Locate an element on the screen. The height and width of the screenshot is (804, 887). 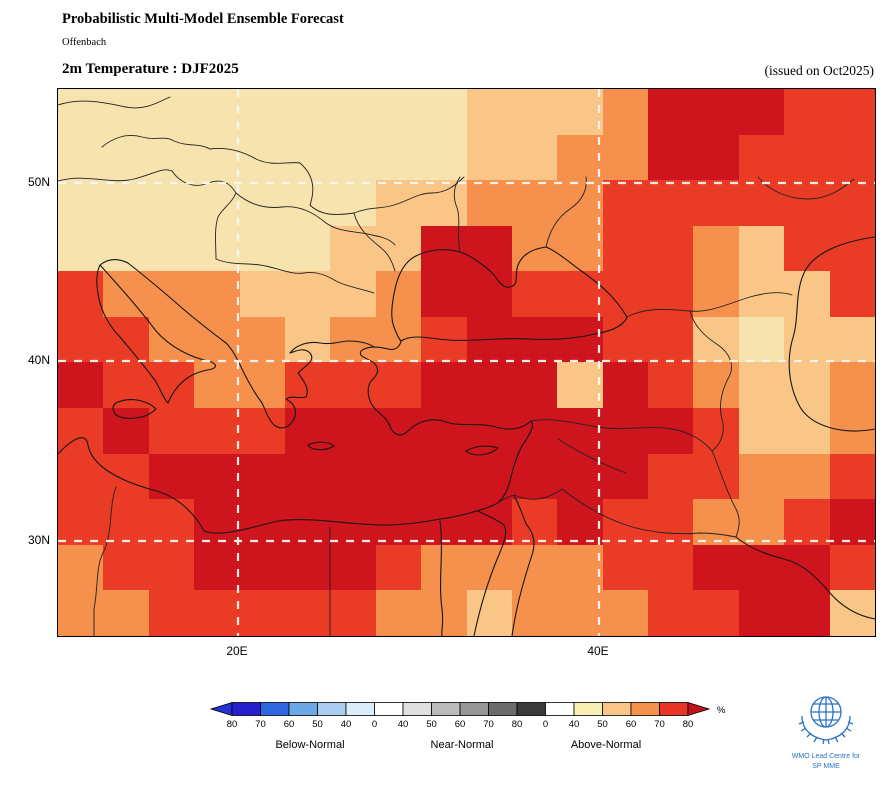
colorbar-tick: 80 is located at coordinates (232, 724).